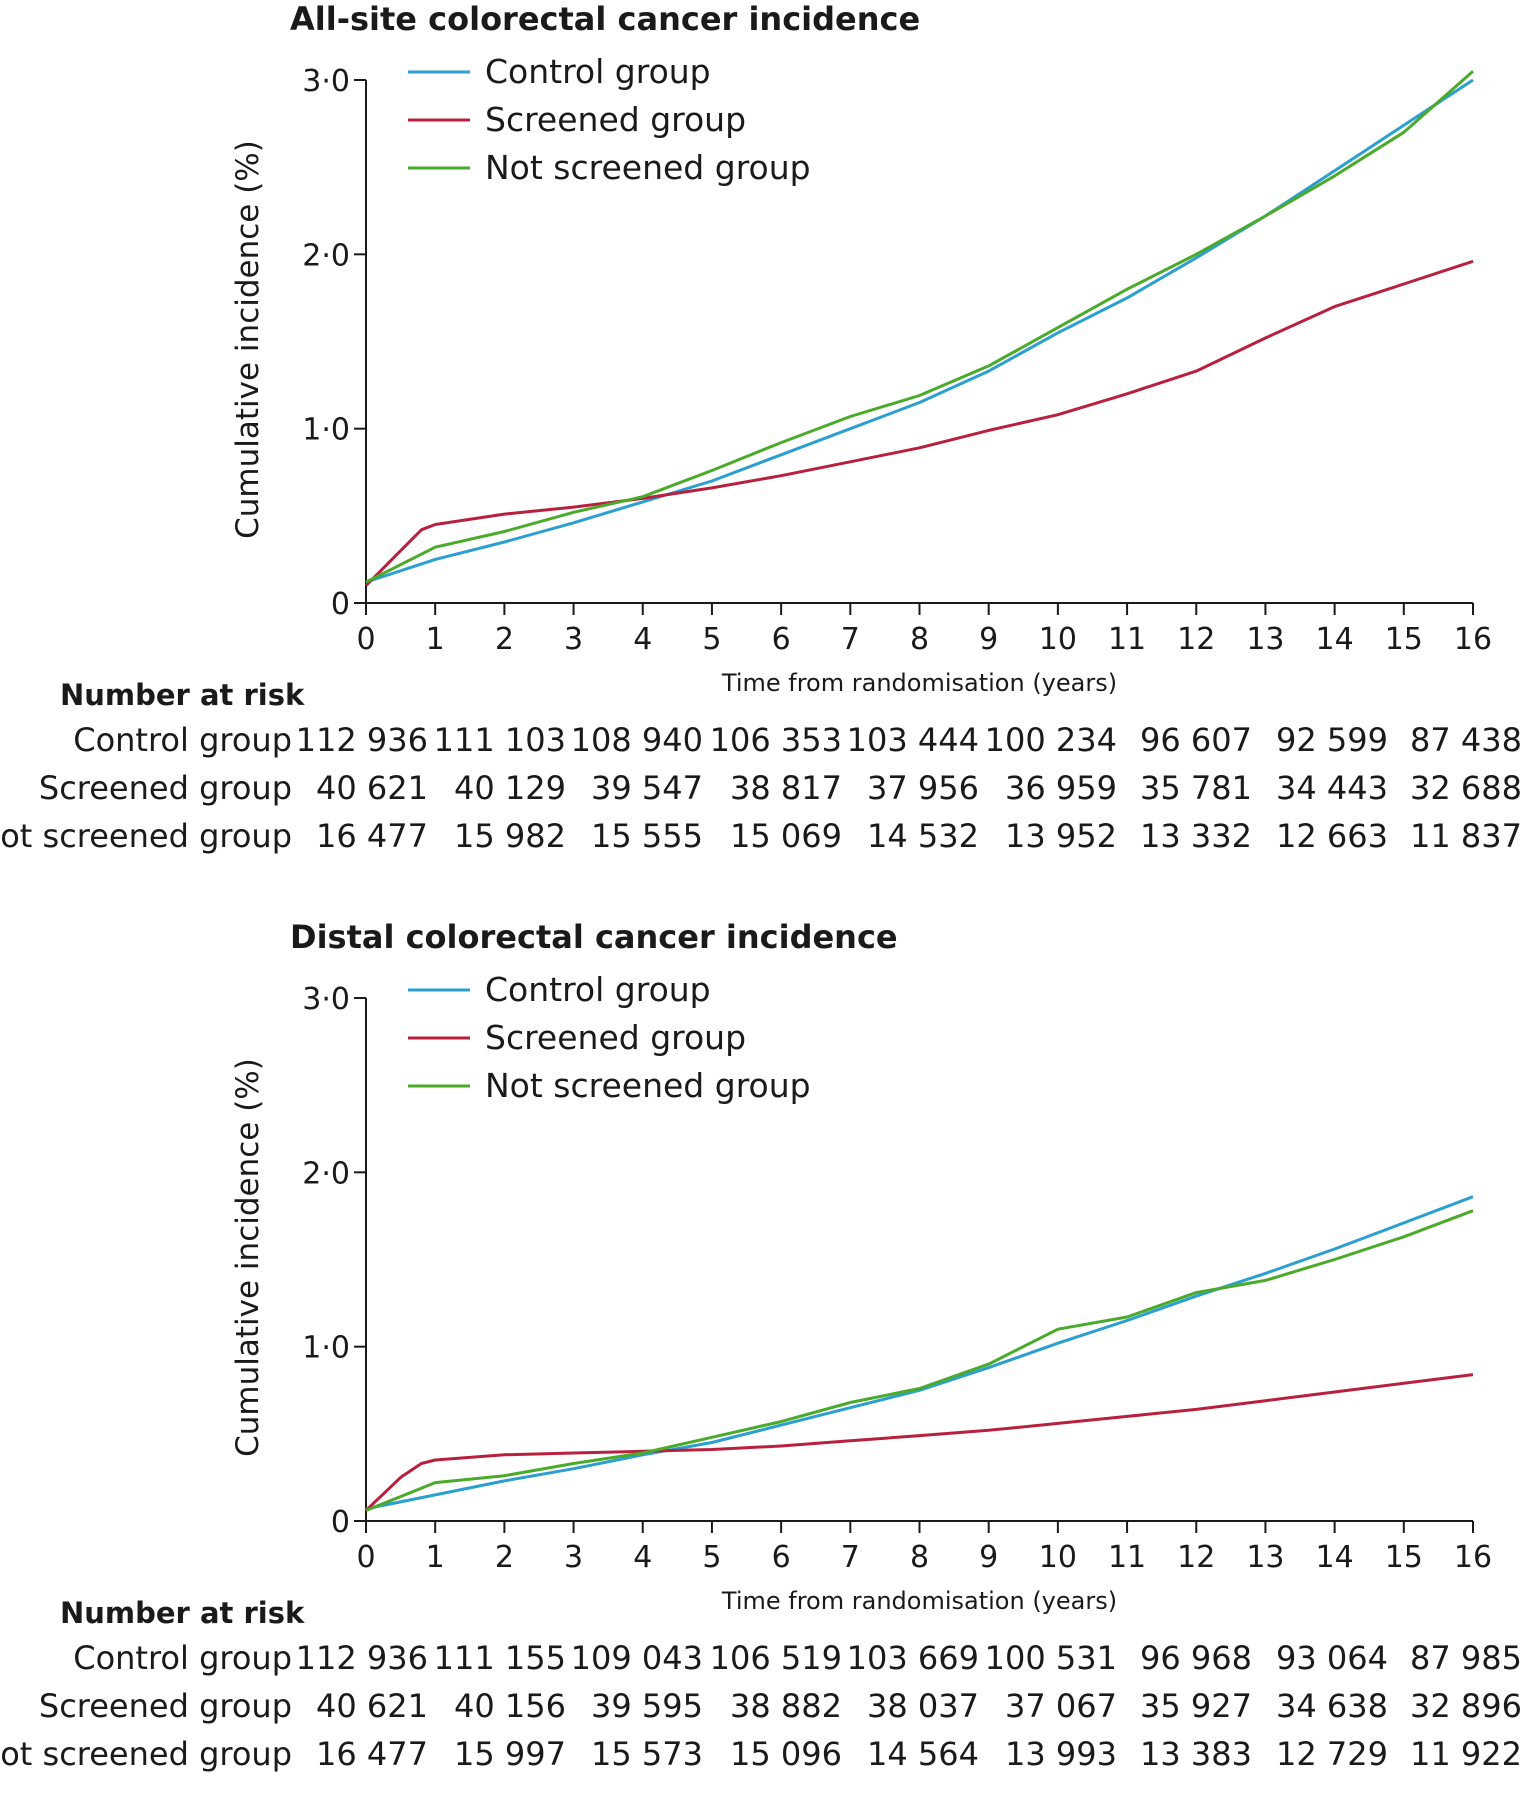  I want to click on risk-cell: 15 573, so click(647, 1754).